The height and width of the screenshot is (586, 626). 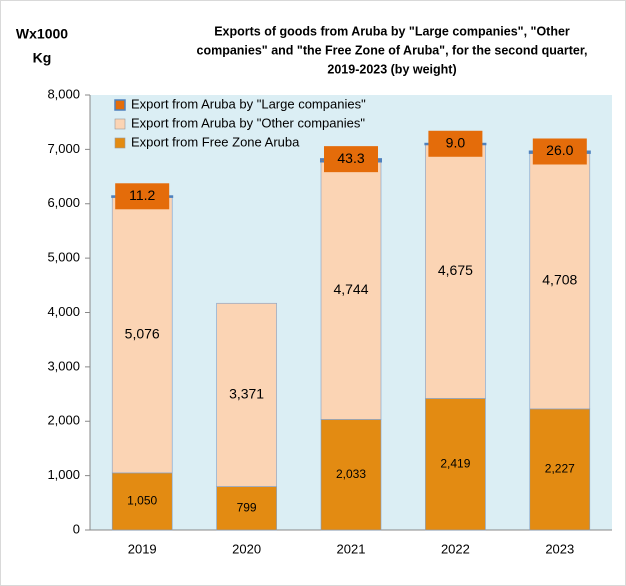 I want to click on legend-label: Export from Aruba by "Large companies", so click(x=248, y=103).